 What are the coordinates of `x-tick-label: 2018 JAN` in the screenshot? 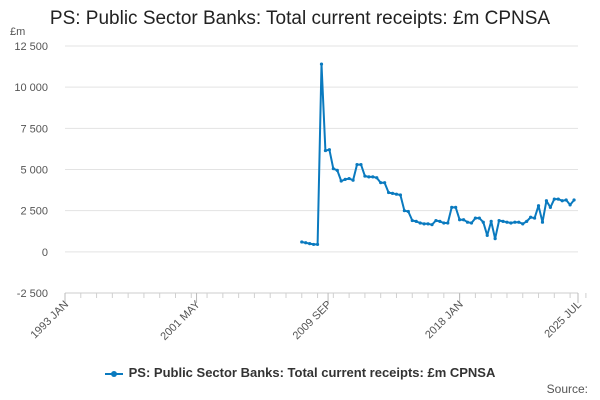 It's located at (444, 320).